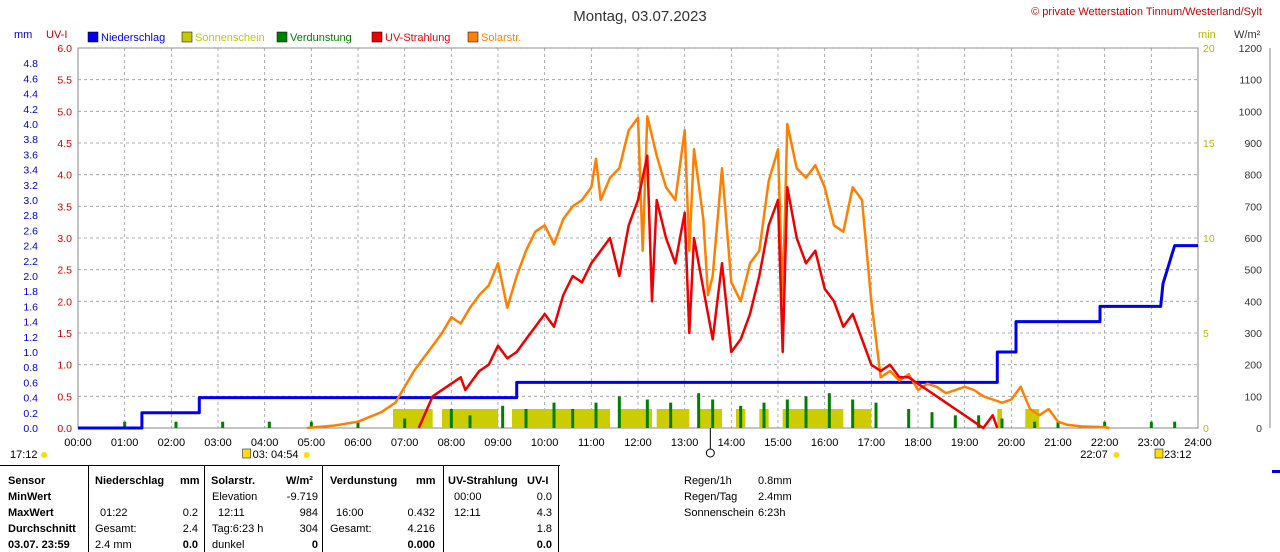 This screenshot has width=1280, height=552. I want to click on uv-min-value: 0.0, so click(544, 497).